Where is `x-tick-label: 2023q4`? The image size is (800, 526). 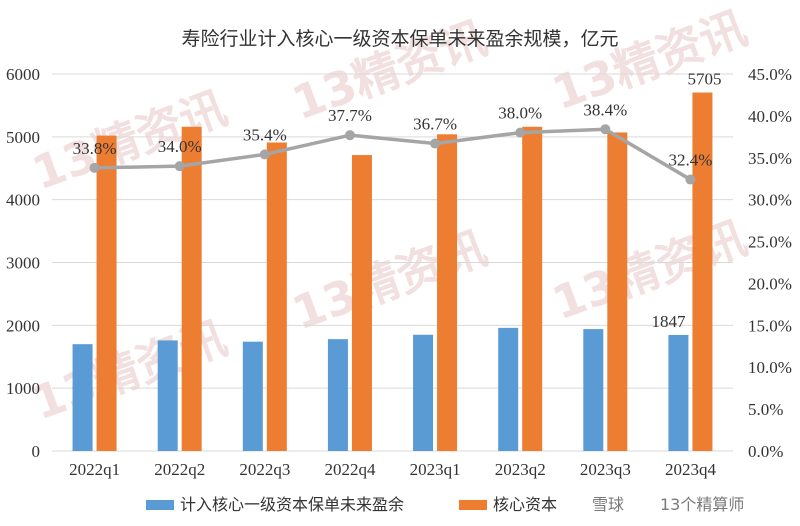
x-tick-label: 2023q4 is located at coordinates (691, 469).